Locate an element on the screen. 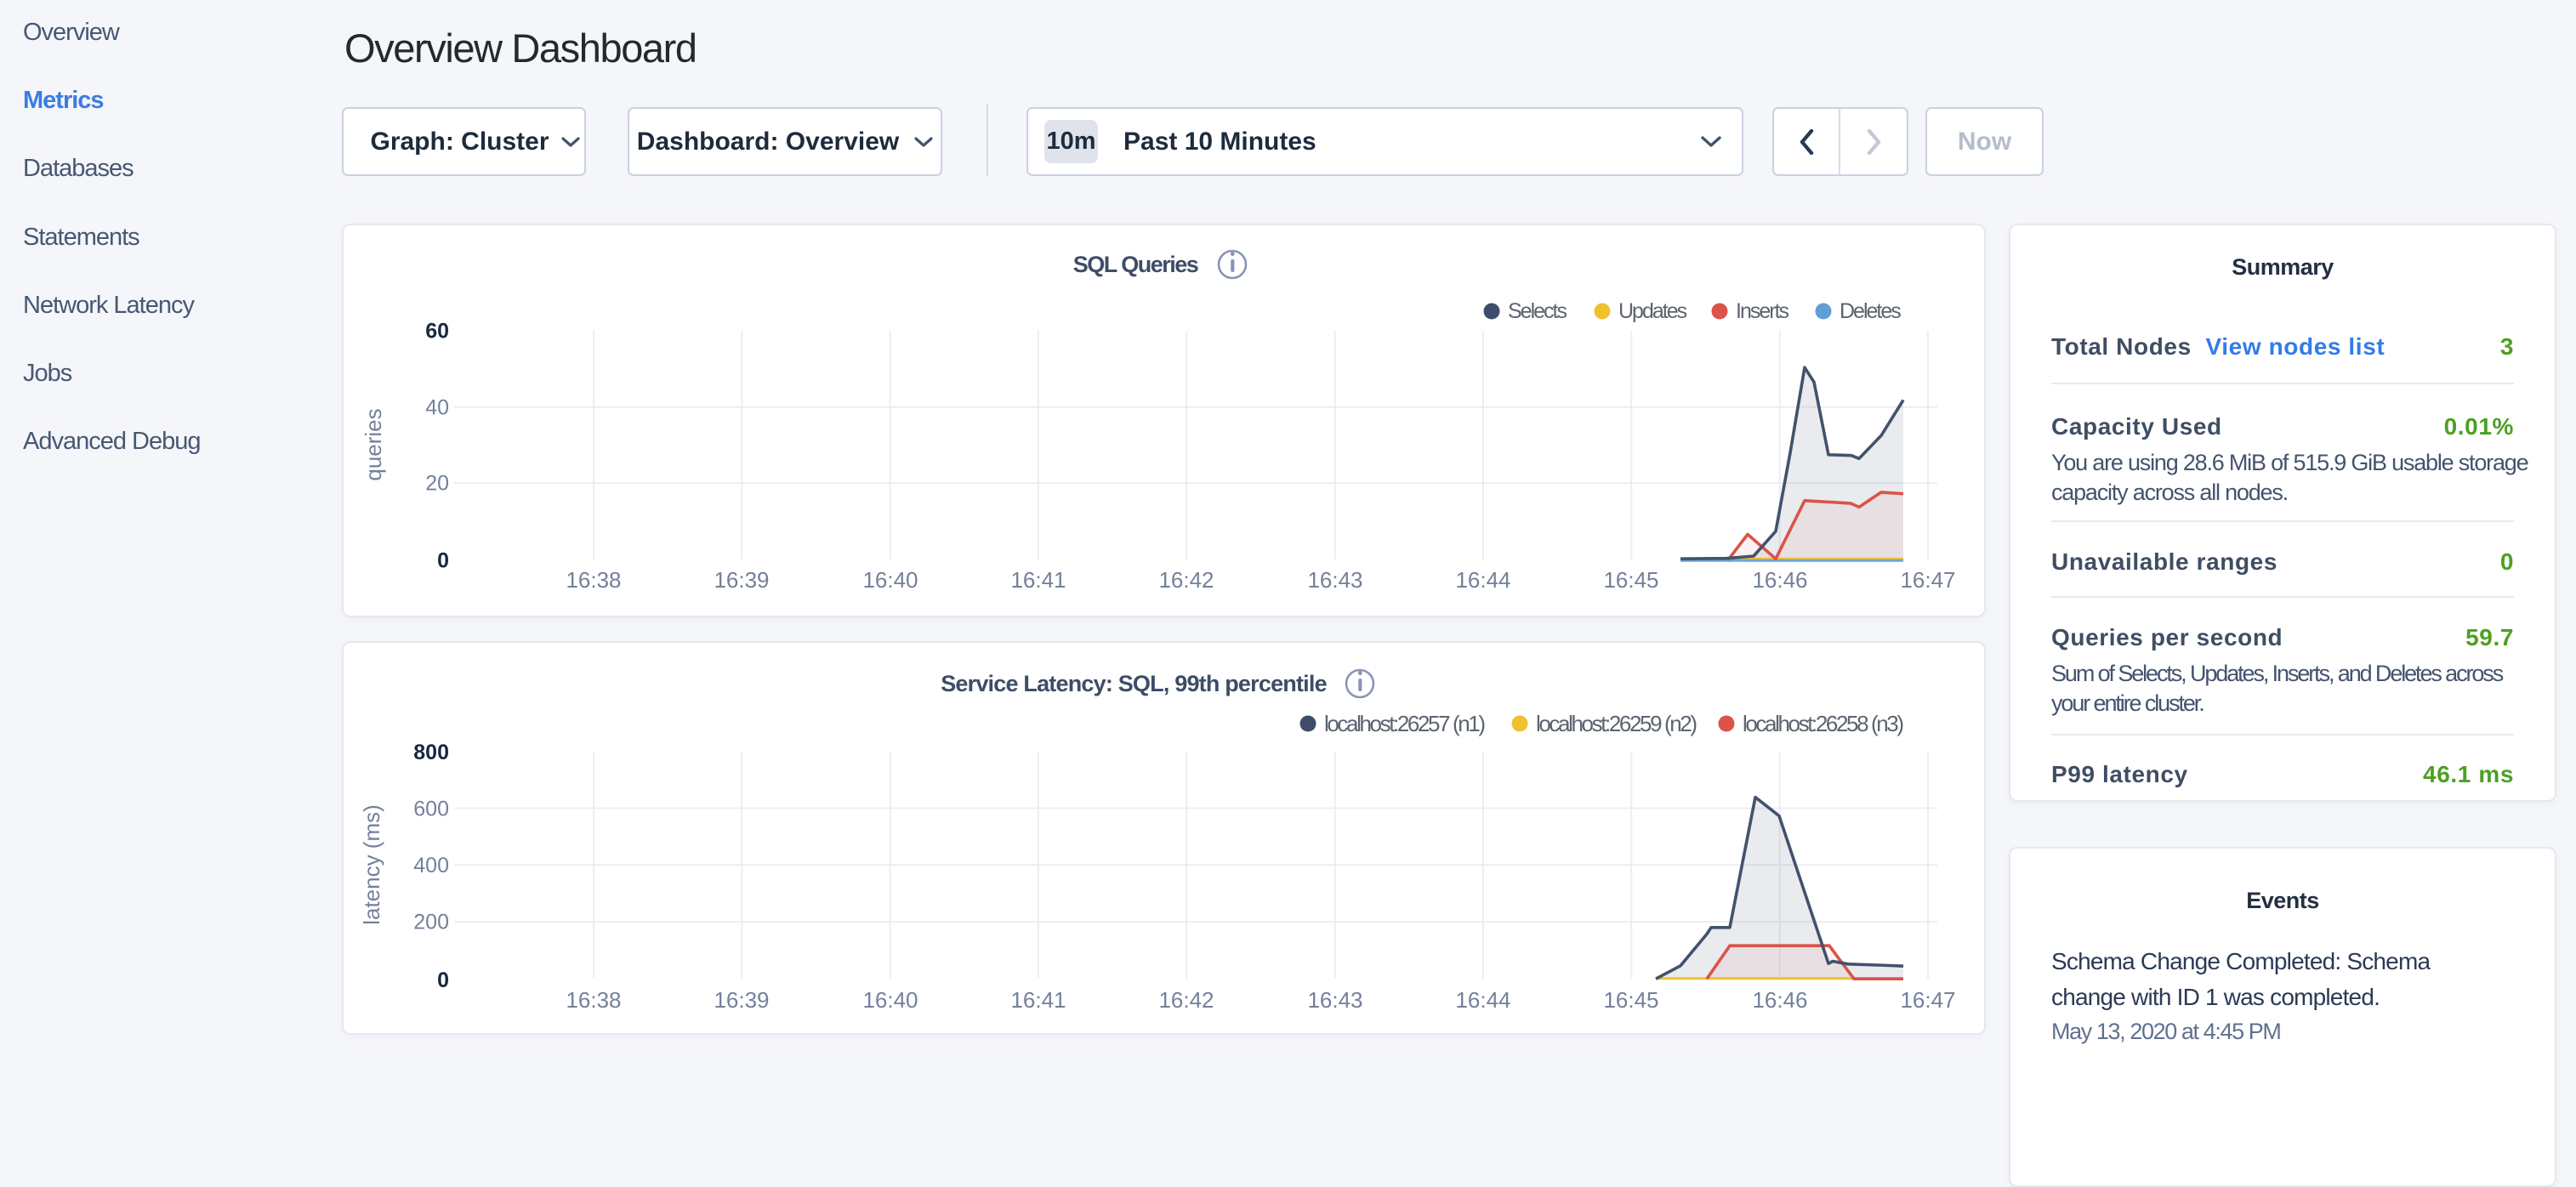 The width and height of the screenshot is (2576, 1187). svg-text: localhost:26258 (n3) is located at coordinates (1823, 723).